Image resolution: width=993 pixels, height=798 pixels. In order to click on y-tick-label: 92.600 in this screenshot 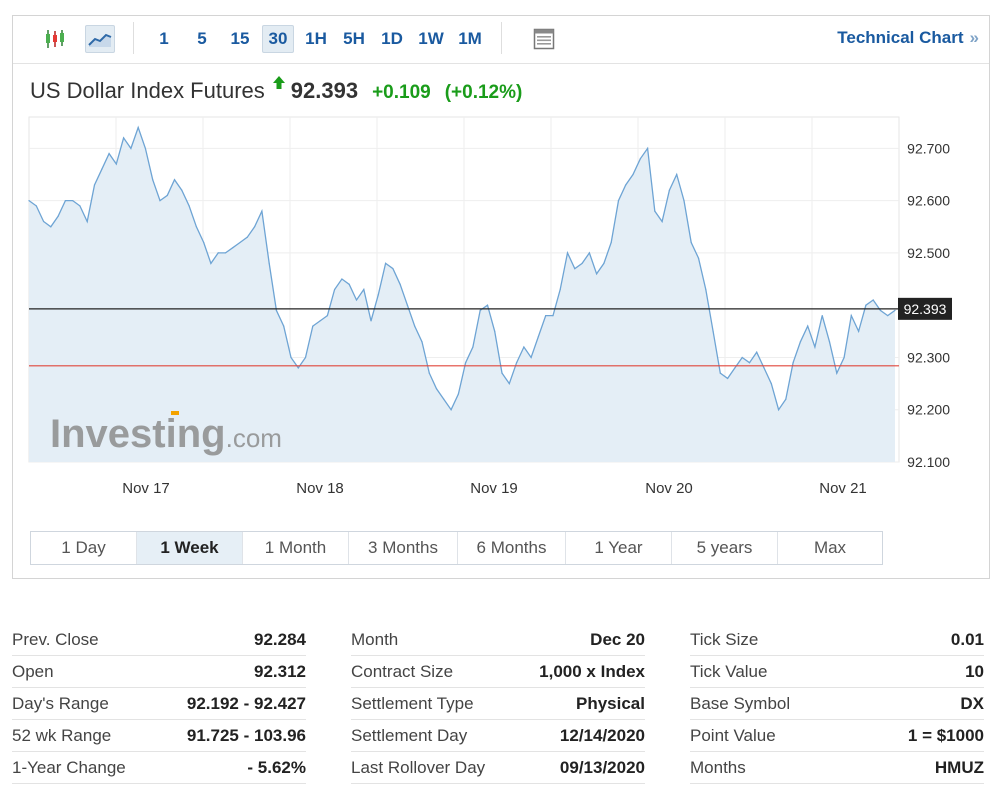, I will do `click(928, 201)`.